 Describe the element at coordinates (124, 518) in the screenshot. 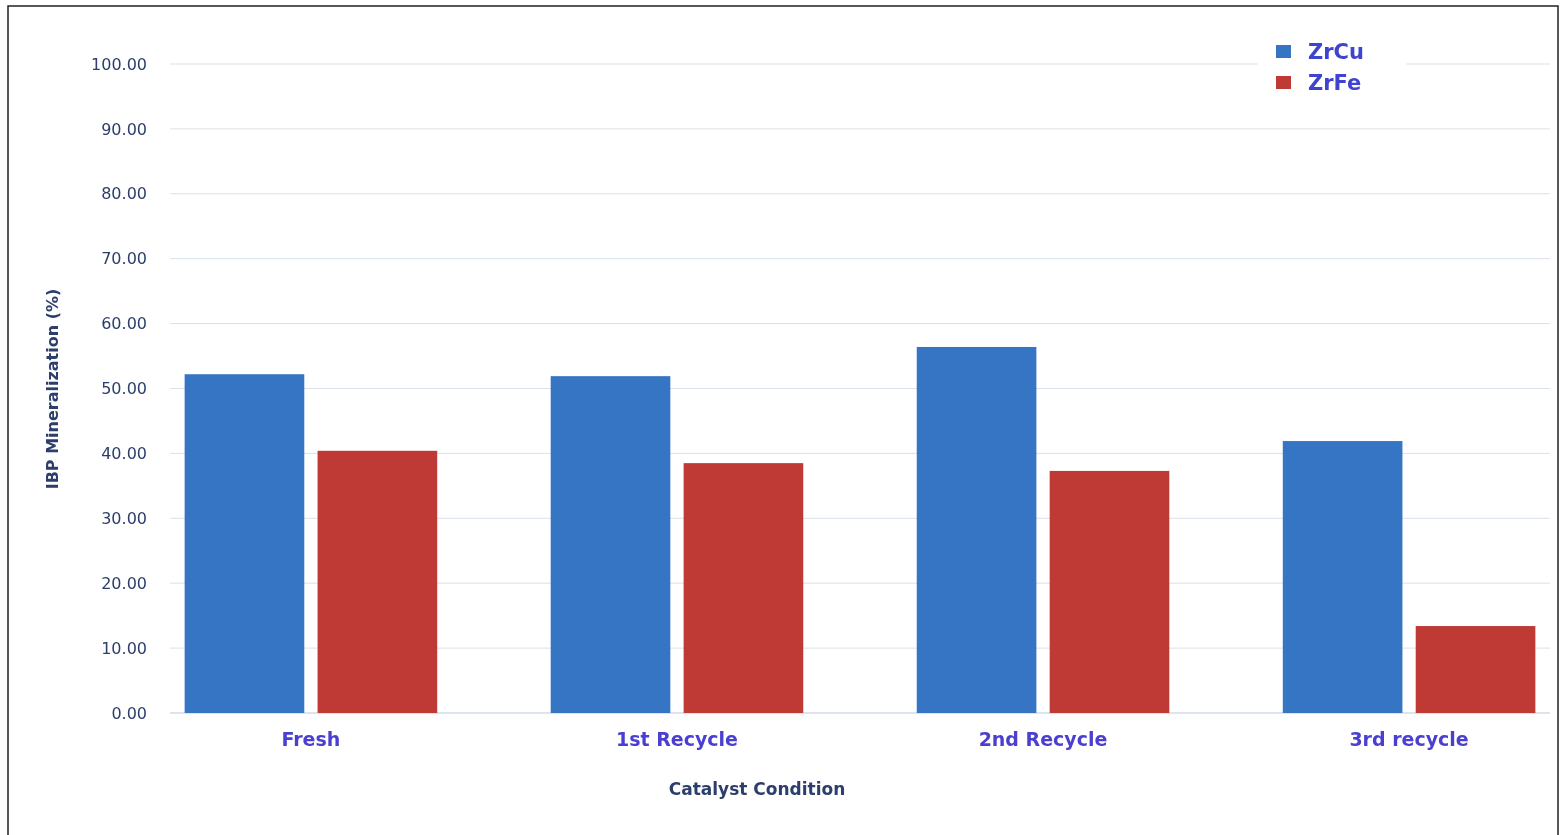

I see `y-tick-label: 30.00` at that location.